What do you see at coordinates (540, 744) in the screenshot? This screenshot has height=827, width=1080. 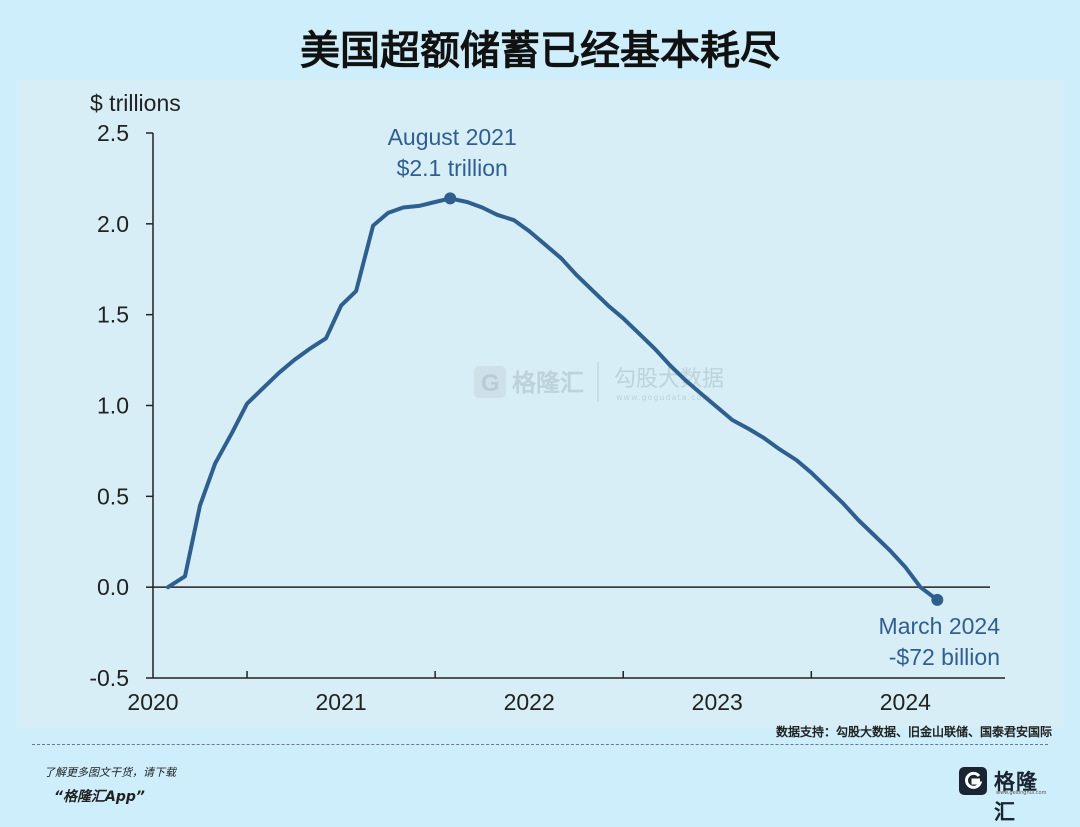 I see `footer-divider` at bounding box center [540, 744].